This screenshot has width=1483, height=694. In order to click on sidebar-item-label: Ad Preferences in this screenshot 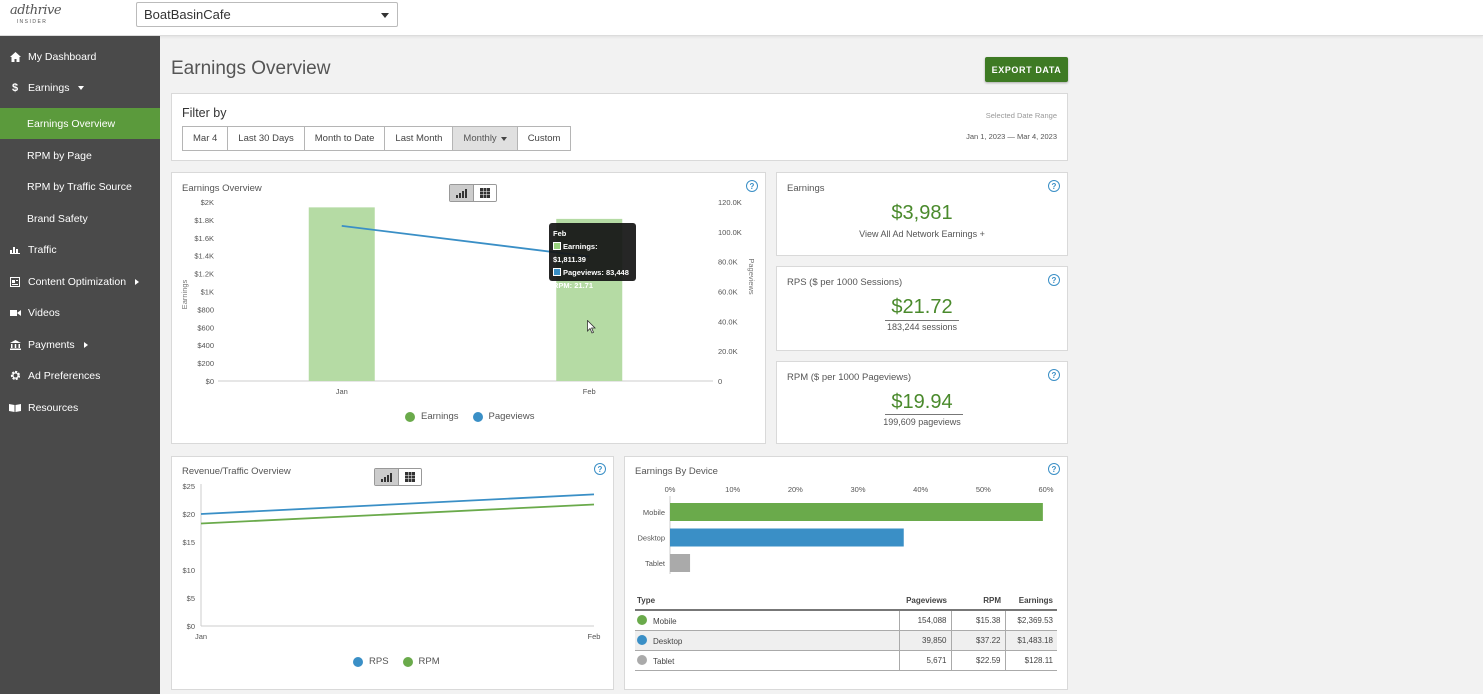, I will do `click(64, 375)`.